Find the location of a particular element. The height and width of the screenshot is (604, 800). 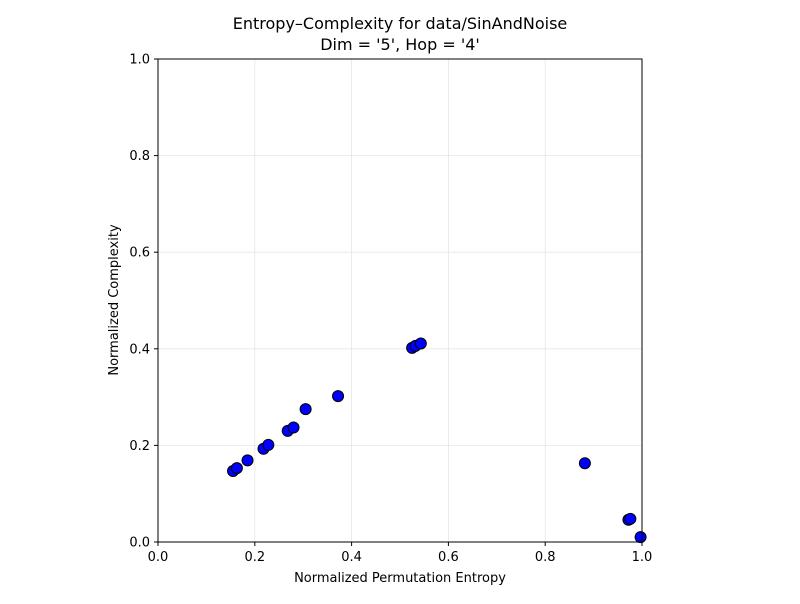

y-axis-label: Normalized Complexity is located at coordinates (114, 300).